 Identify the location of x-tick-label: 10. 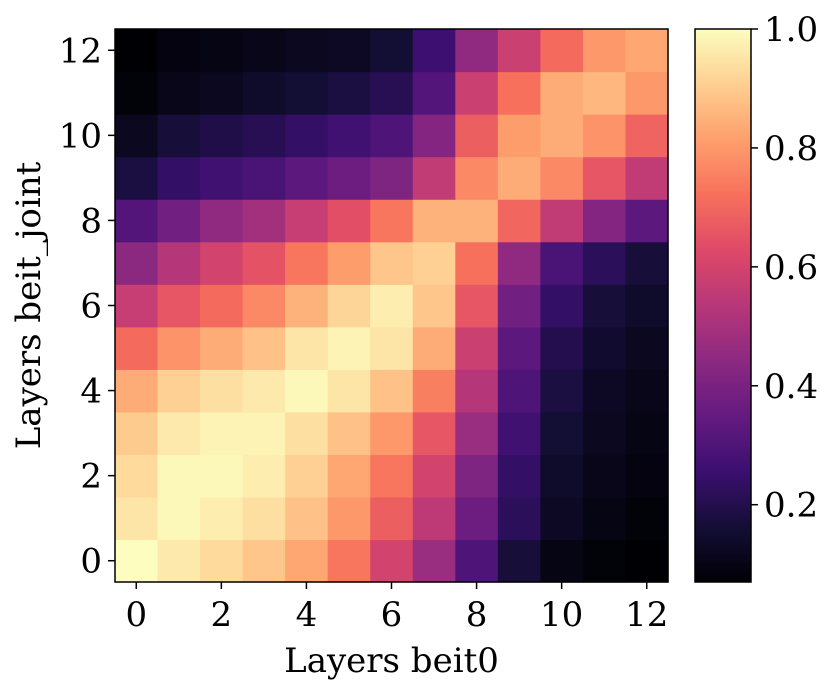
(561, 615).